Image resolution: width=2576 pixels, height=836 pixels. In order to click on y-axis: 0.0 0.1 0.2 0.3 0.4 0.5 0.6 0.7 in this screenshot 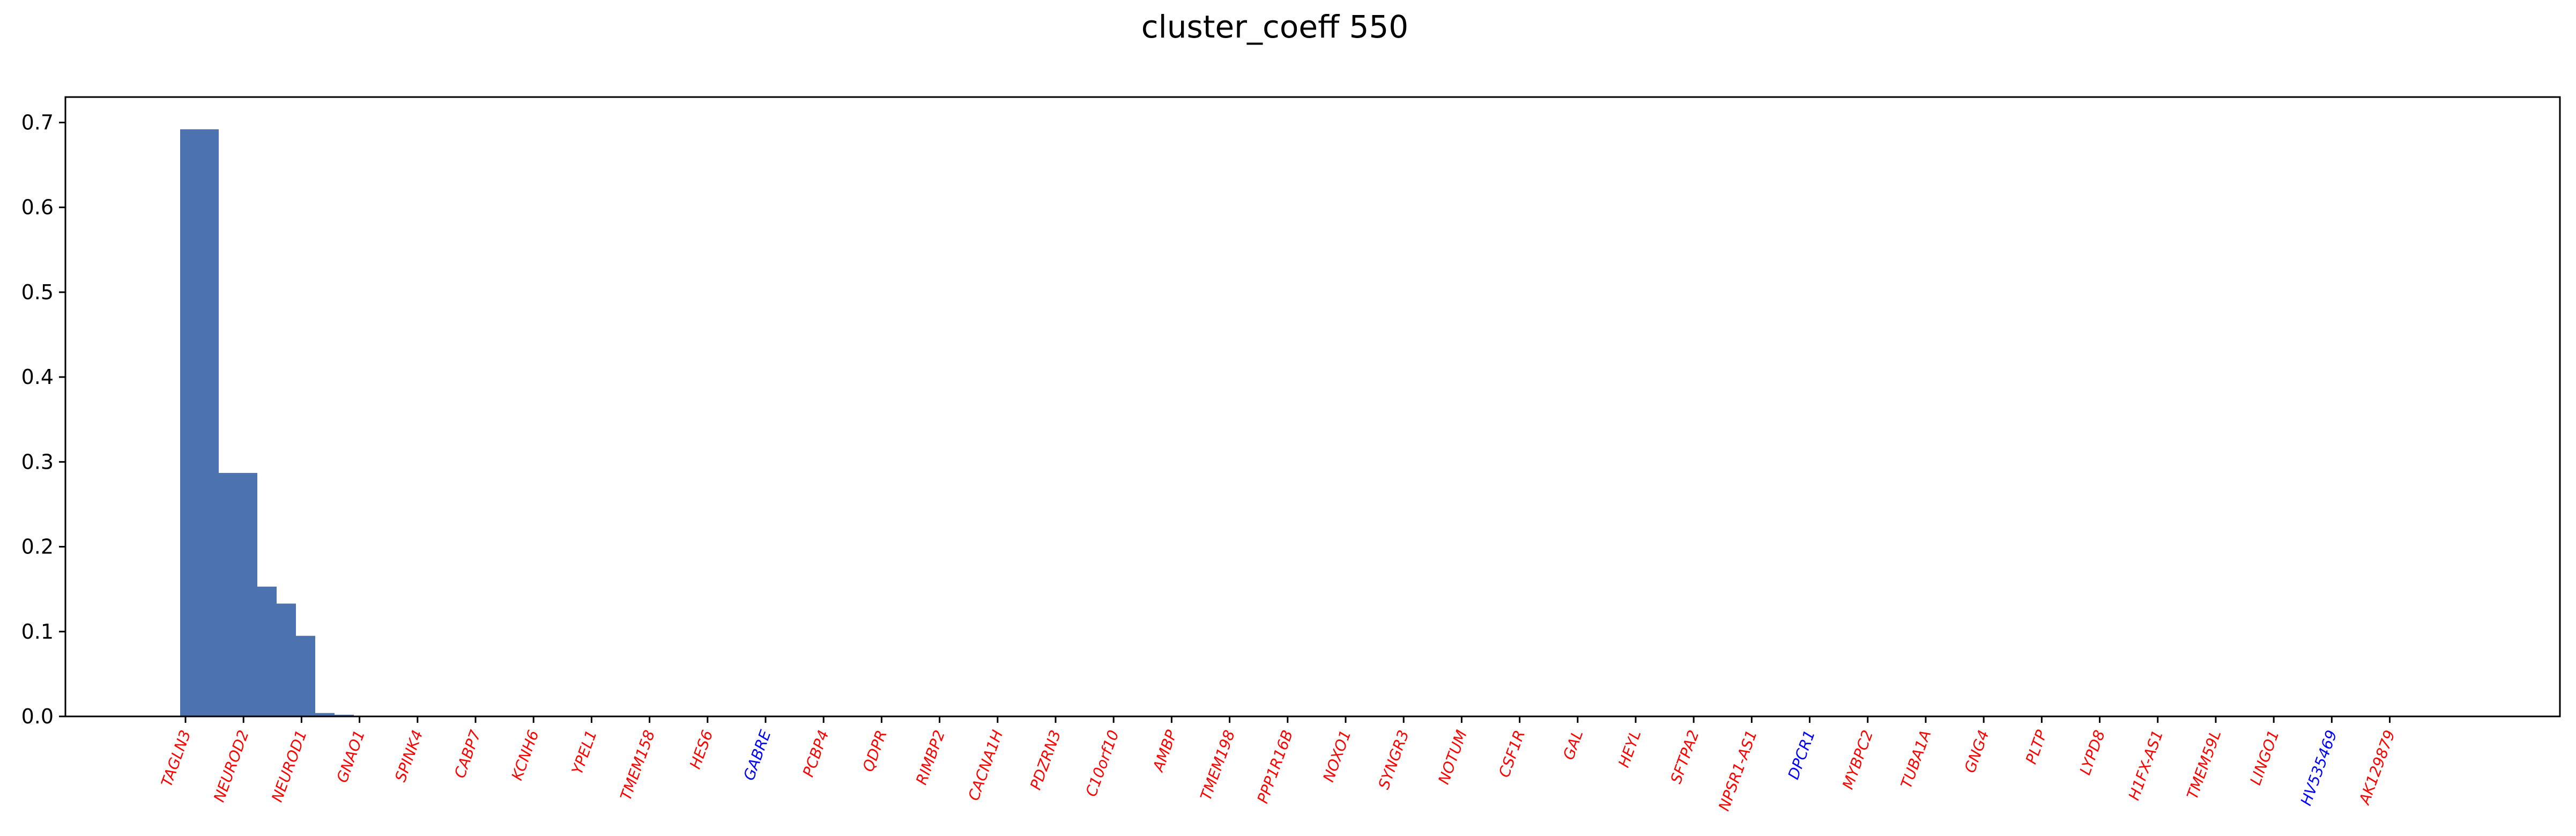, I will do `click(43, 419)`.